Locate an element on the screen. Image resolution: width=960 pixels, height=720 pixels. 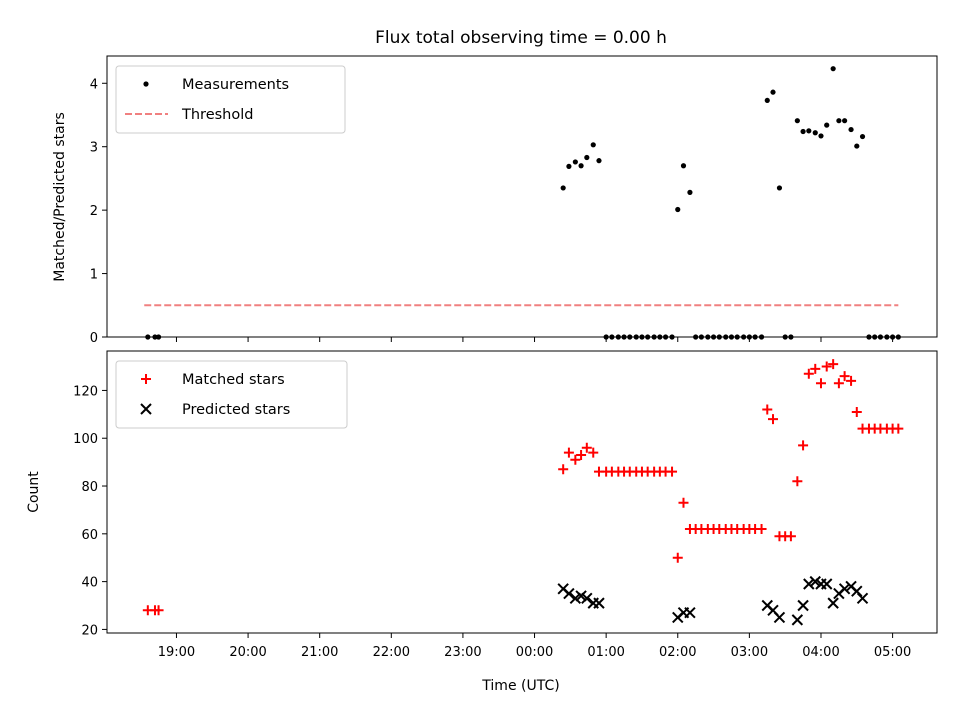
bottom-y-axis-label: Count is located at coordinates (34, 492).